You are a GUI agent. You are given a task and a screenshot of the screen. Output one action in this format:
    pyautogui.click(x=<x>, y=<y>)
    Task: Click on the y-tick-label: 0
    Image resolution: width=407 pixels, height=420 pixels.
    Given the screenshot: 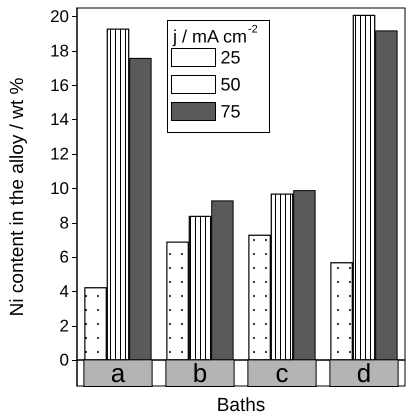 What is the action you would take?
    pyautogui.click(x=64, y=360)
    